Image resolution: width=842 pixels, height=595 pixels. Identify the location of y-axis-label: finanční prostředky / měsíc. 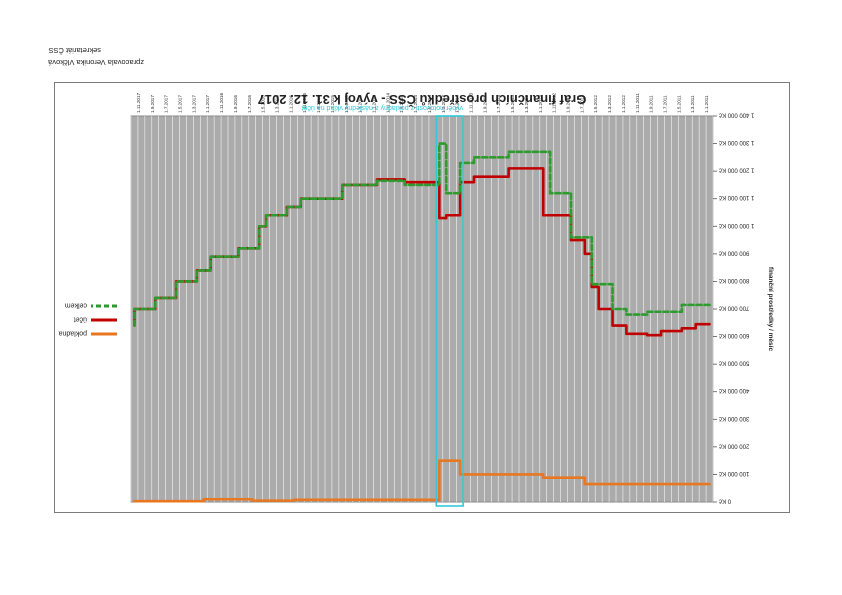
(770, 309).